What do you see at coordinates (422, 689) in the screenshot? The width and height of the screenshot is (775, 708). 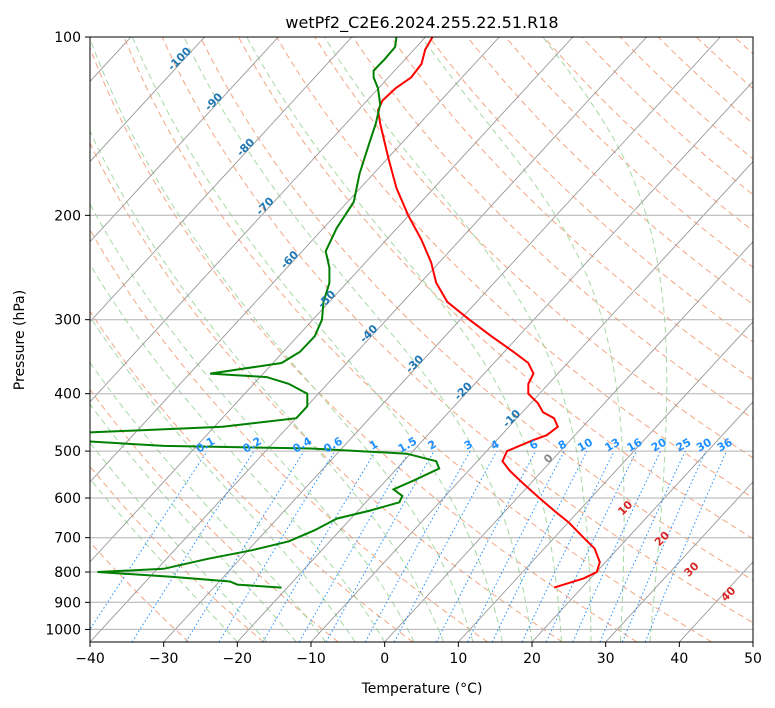 I see `x-axis-title: Temperature (°C)` at bounding box center [422, 689].